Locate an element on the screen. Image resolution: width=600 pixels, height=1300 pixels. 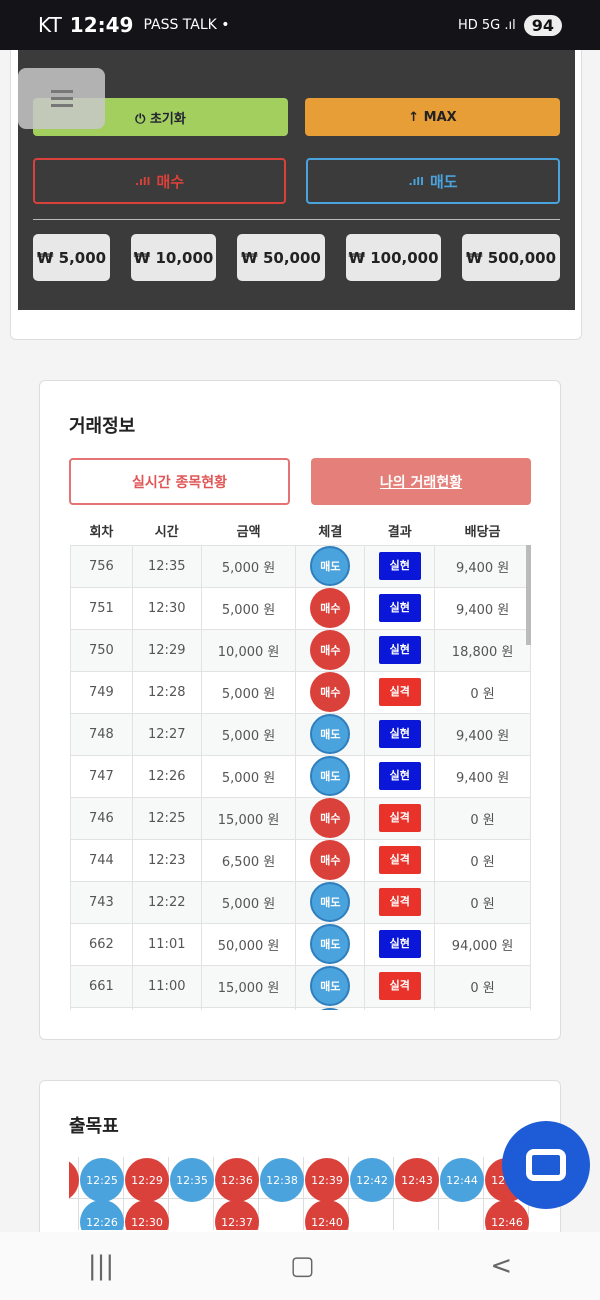
chart-title: 출목표 is located at coordinates (94, 1126).